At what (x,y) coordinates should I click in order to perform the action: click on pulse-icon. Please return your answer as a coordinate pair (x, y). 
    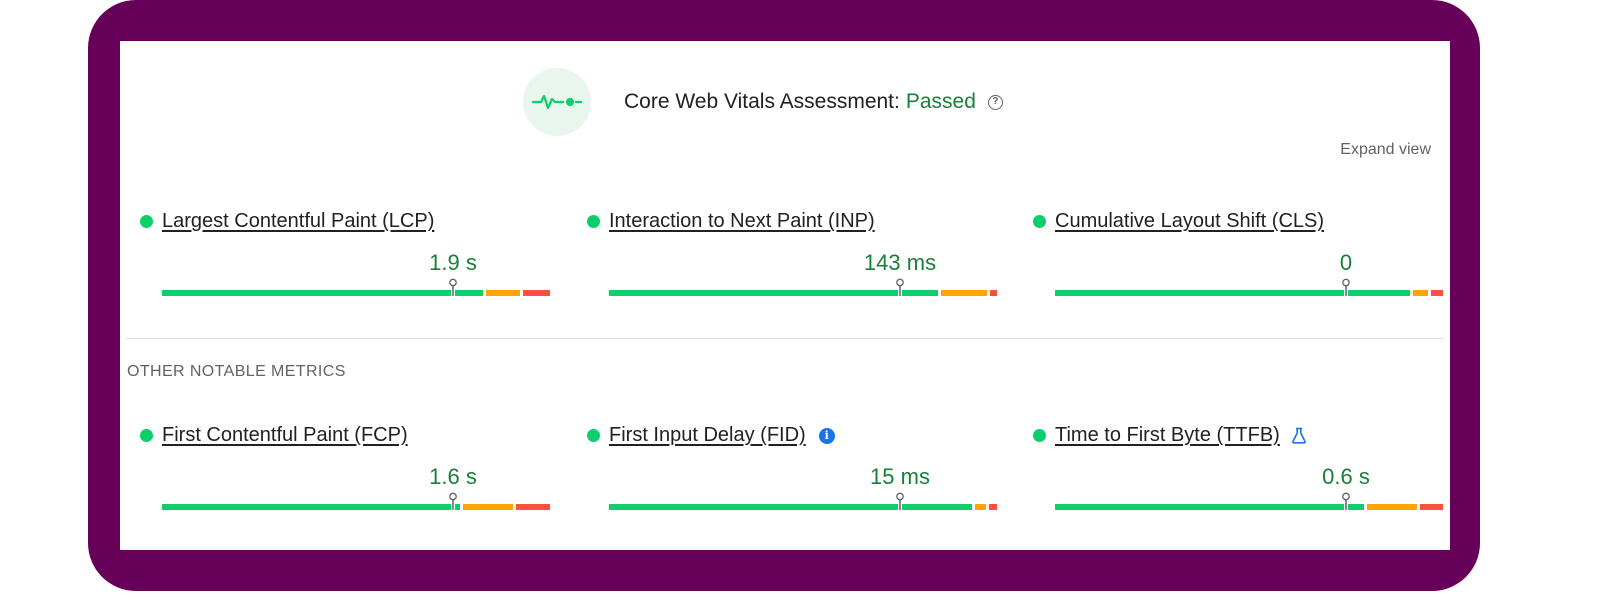
    Looking at the image, I should click on (557, 102).